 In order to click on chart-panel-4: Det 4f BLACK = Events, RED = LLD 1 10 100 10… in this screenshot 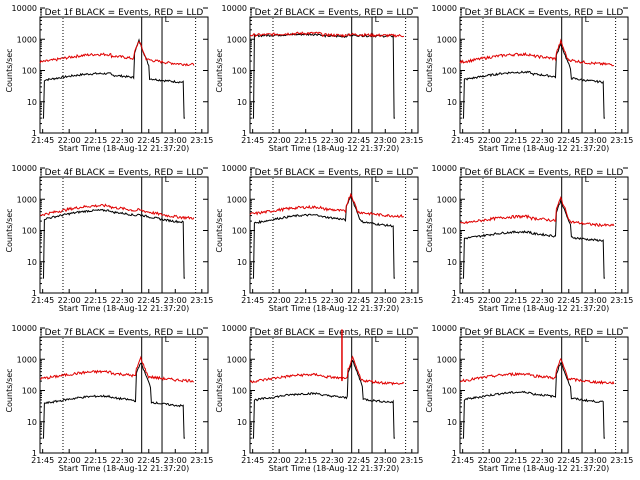, I will do `click(109, 238)`.